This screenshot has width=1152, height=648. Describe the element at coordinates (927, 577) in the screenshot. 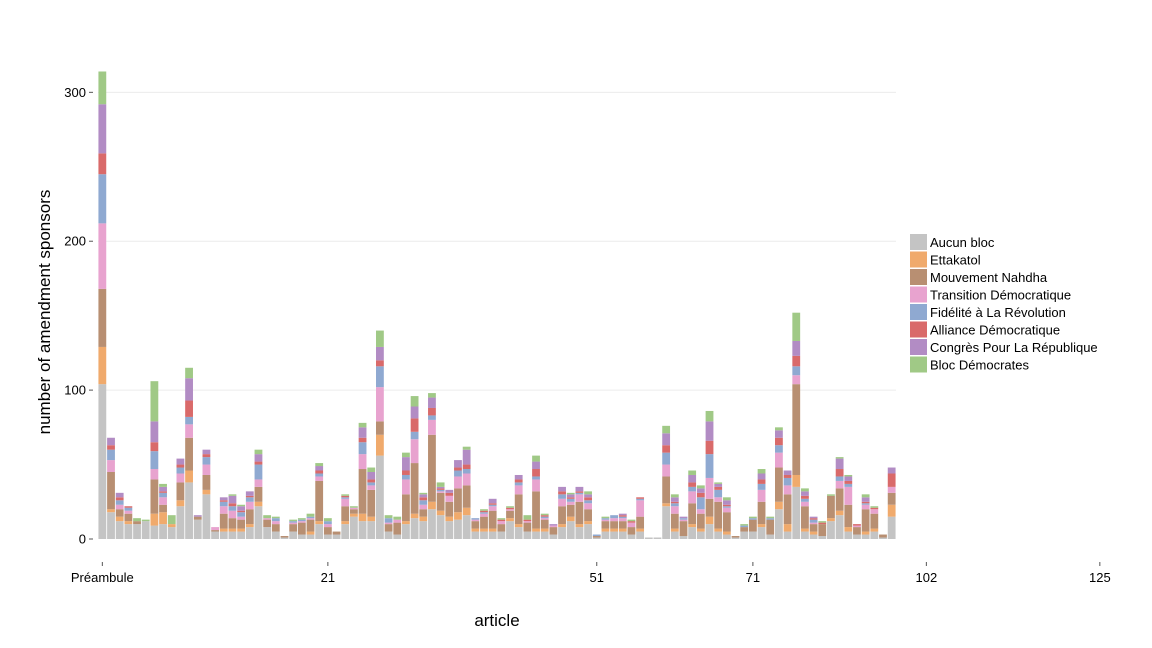

I see `x-tick-label: 102` at that location.